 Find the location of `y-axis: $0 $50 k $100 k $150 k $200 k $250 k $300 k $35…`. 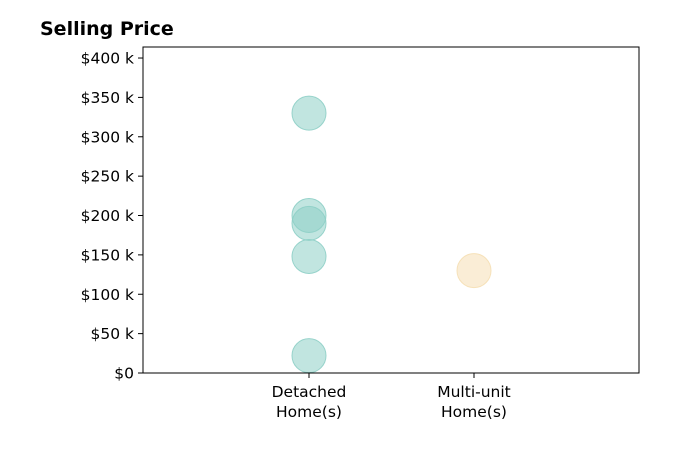

y-axis: $0 $50 k $100 k $150 k $200 k $250 k $300 k $35… is located at coordinates (112, 216).